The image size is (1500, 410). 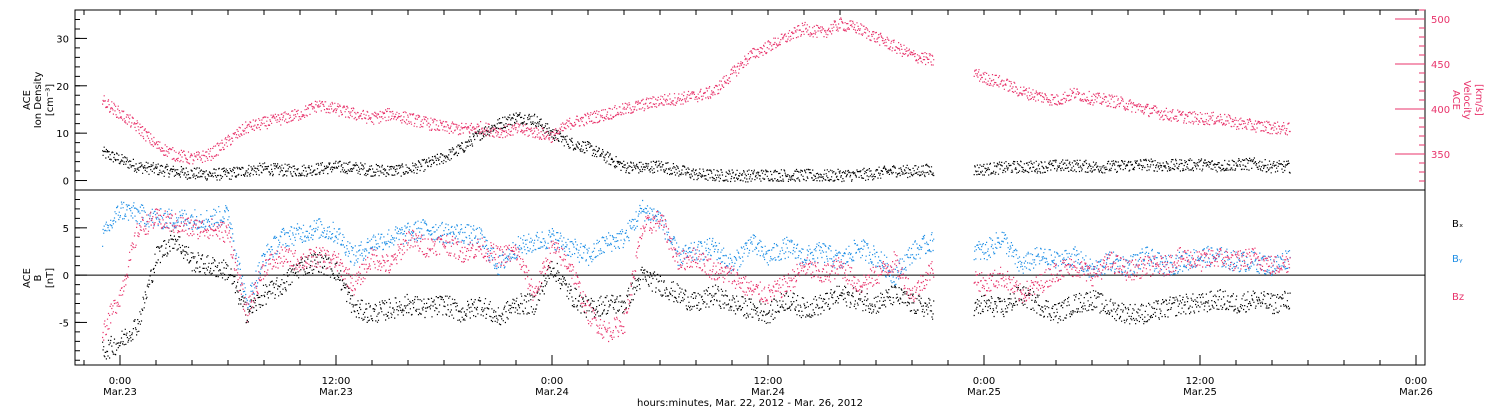 I want to click on density-axis-label-line-3: [cm⁻³], so click(x=50, y=100).